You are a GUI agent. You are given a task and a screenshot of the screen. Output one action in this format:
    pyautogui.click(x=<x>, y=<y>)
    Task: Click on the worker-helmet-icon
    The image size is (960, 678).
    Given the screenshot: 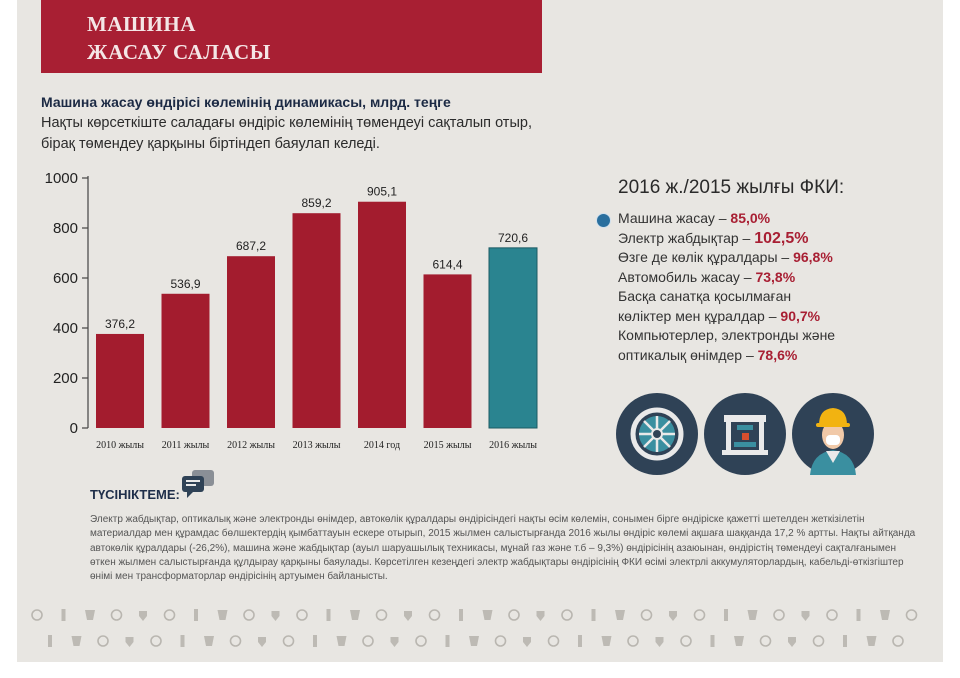 What is the action you would take?
    pyautogui.click(x=833, y=434)
    